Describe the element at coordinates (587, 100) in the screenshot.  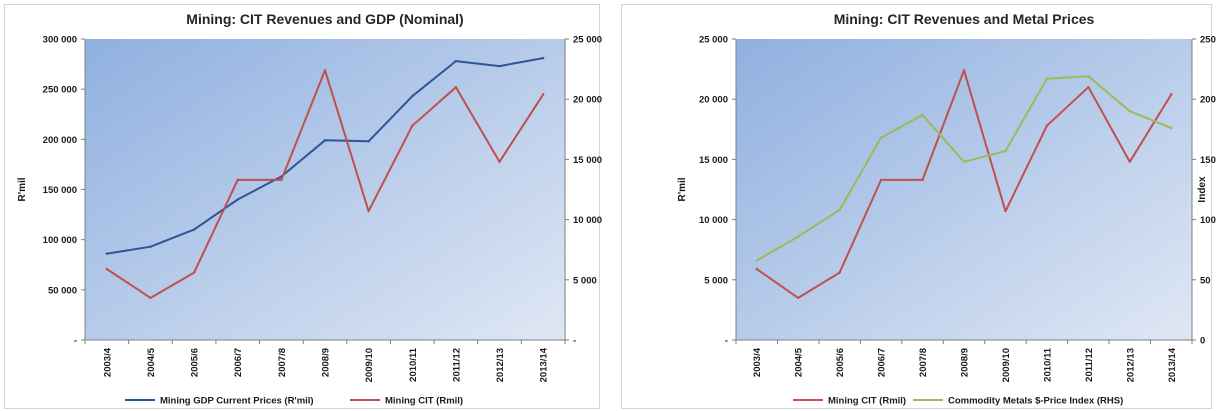
I see `y2-tick-label: 20 000` at that location.